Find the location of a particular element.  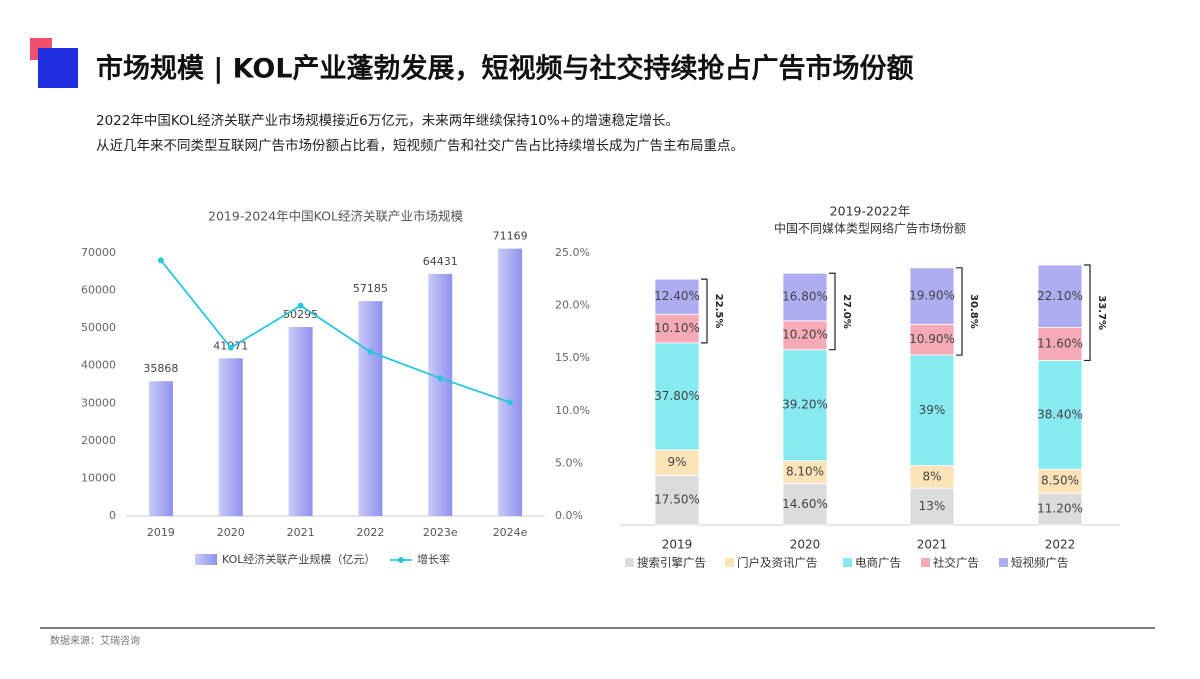

legend-label: KOL经济关联产业规模（亿元） is located at coordinates (298, 559).